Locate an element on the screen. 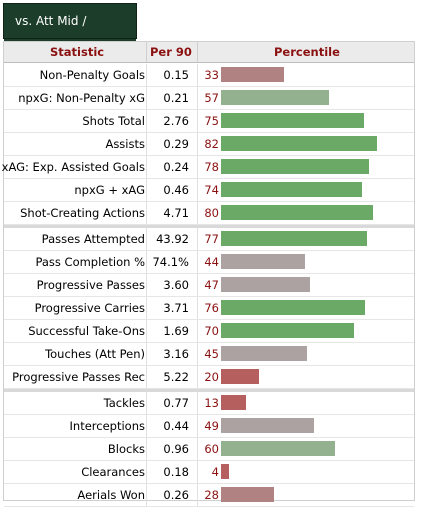 This screenshot has height=507, width=424. per90-value: 3.71 is located at coordinates (176, 308).